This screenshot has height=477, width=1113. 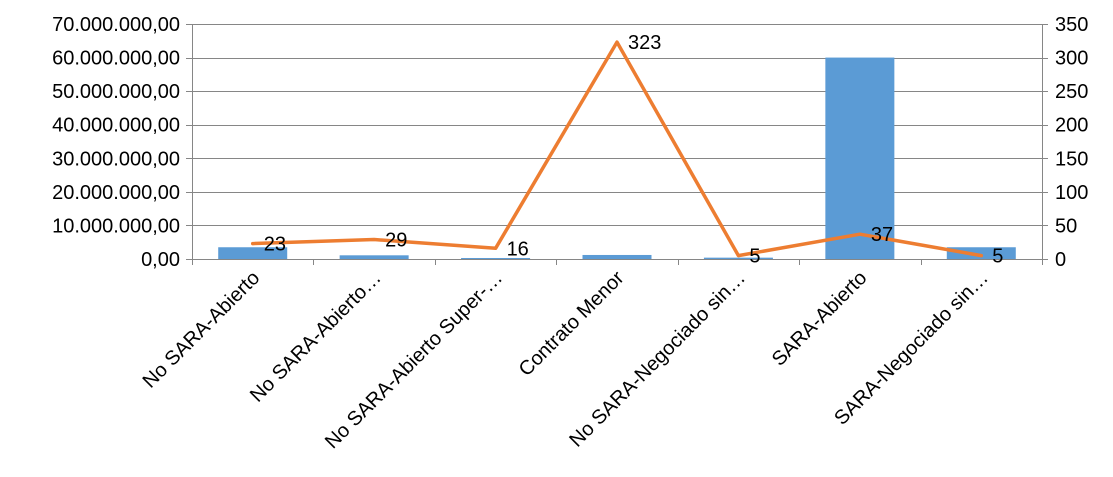 I want to click on right-axis-tick-label: 150, so click(x=1071, y=159).